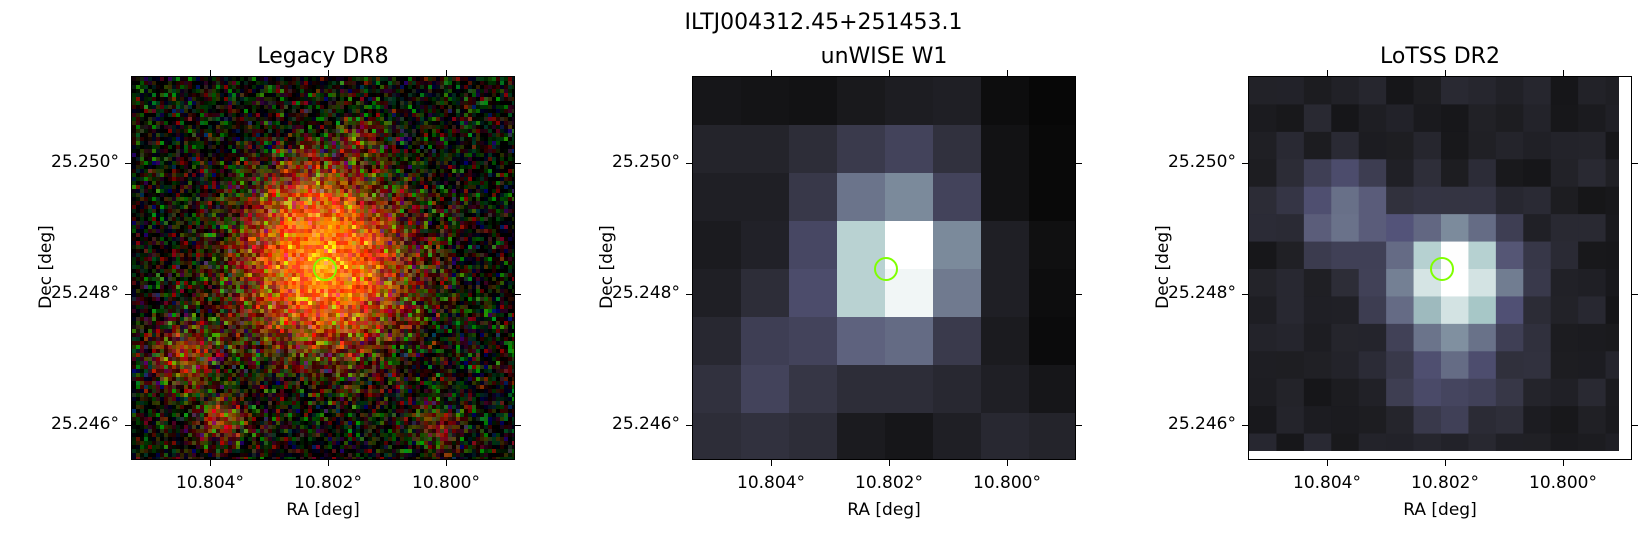 The height and width of the screenshot is (539, 1647). What do you see at coordinates (823, 22) in the screenshot?
I see `figure-title: ILTJ004312.45+251453.1` at bounding box center [823, 22].